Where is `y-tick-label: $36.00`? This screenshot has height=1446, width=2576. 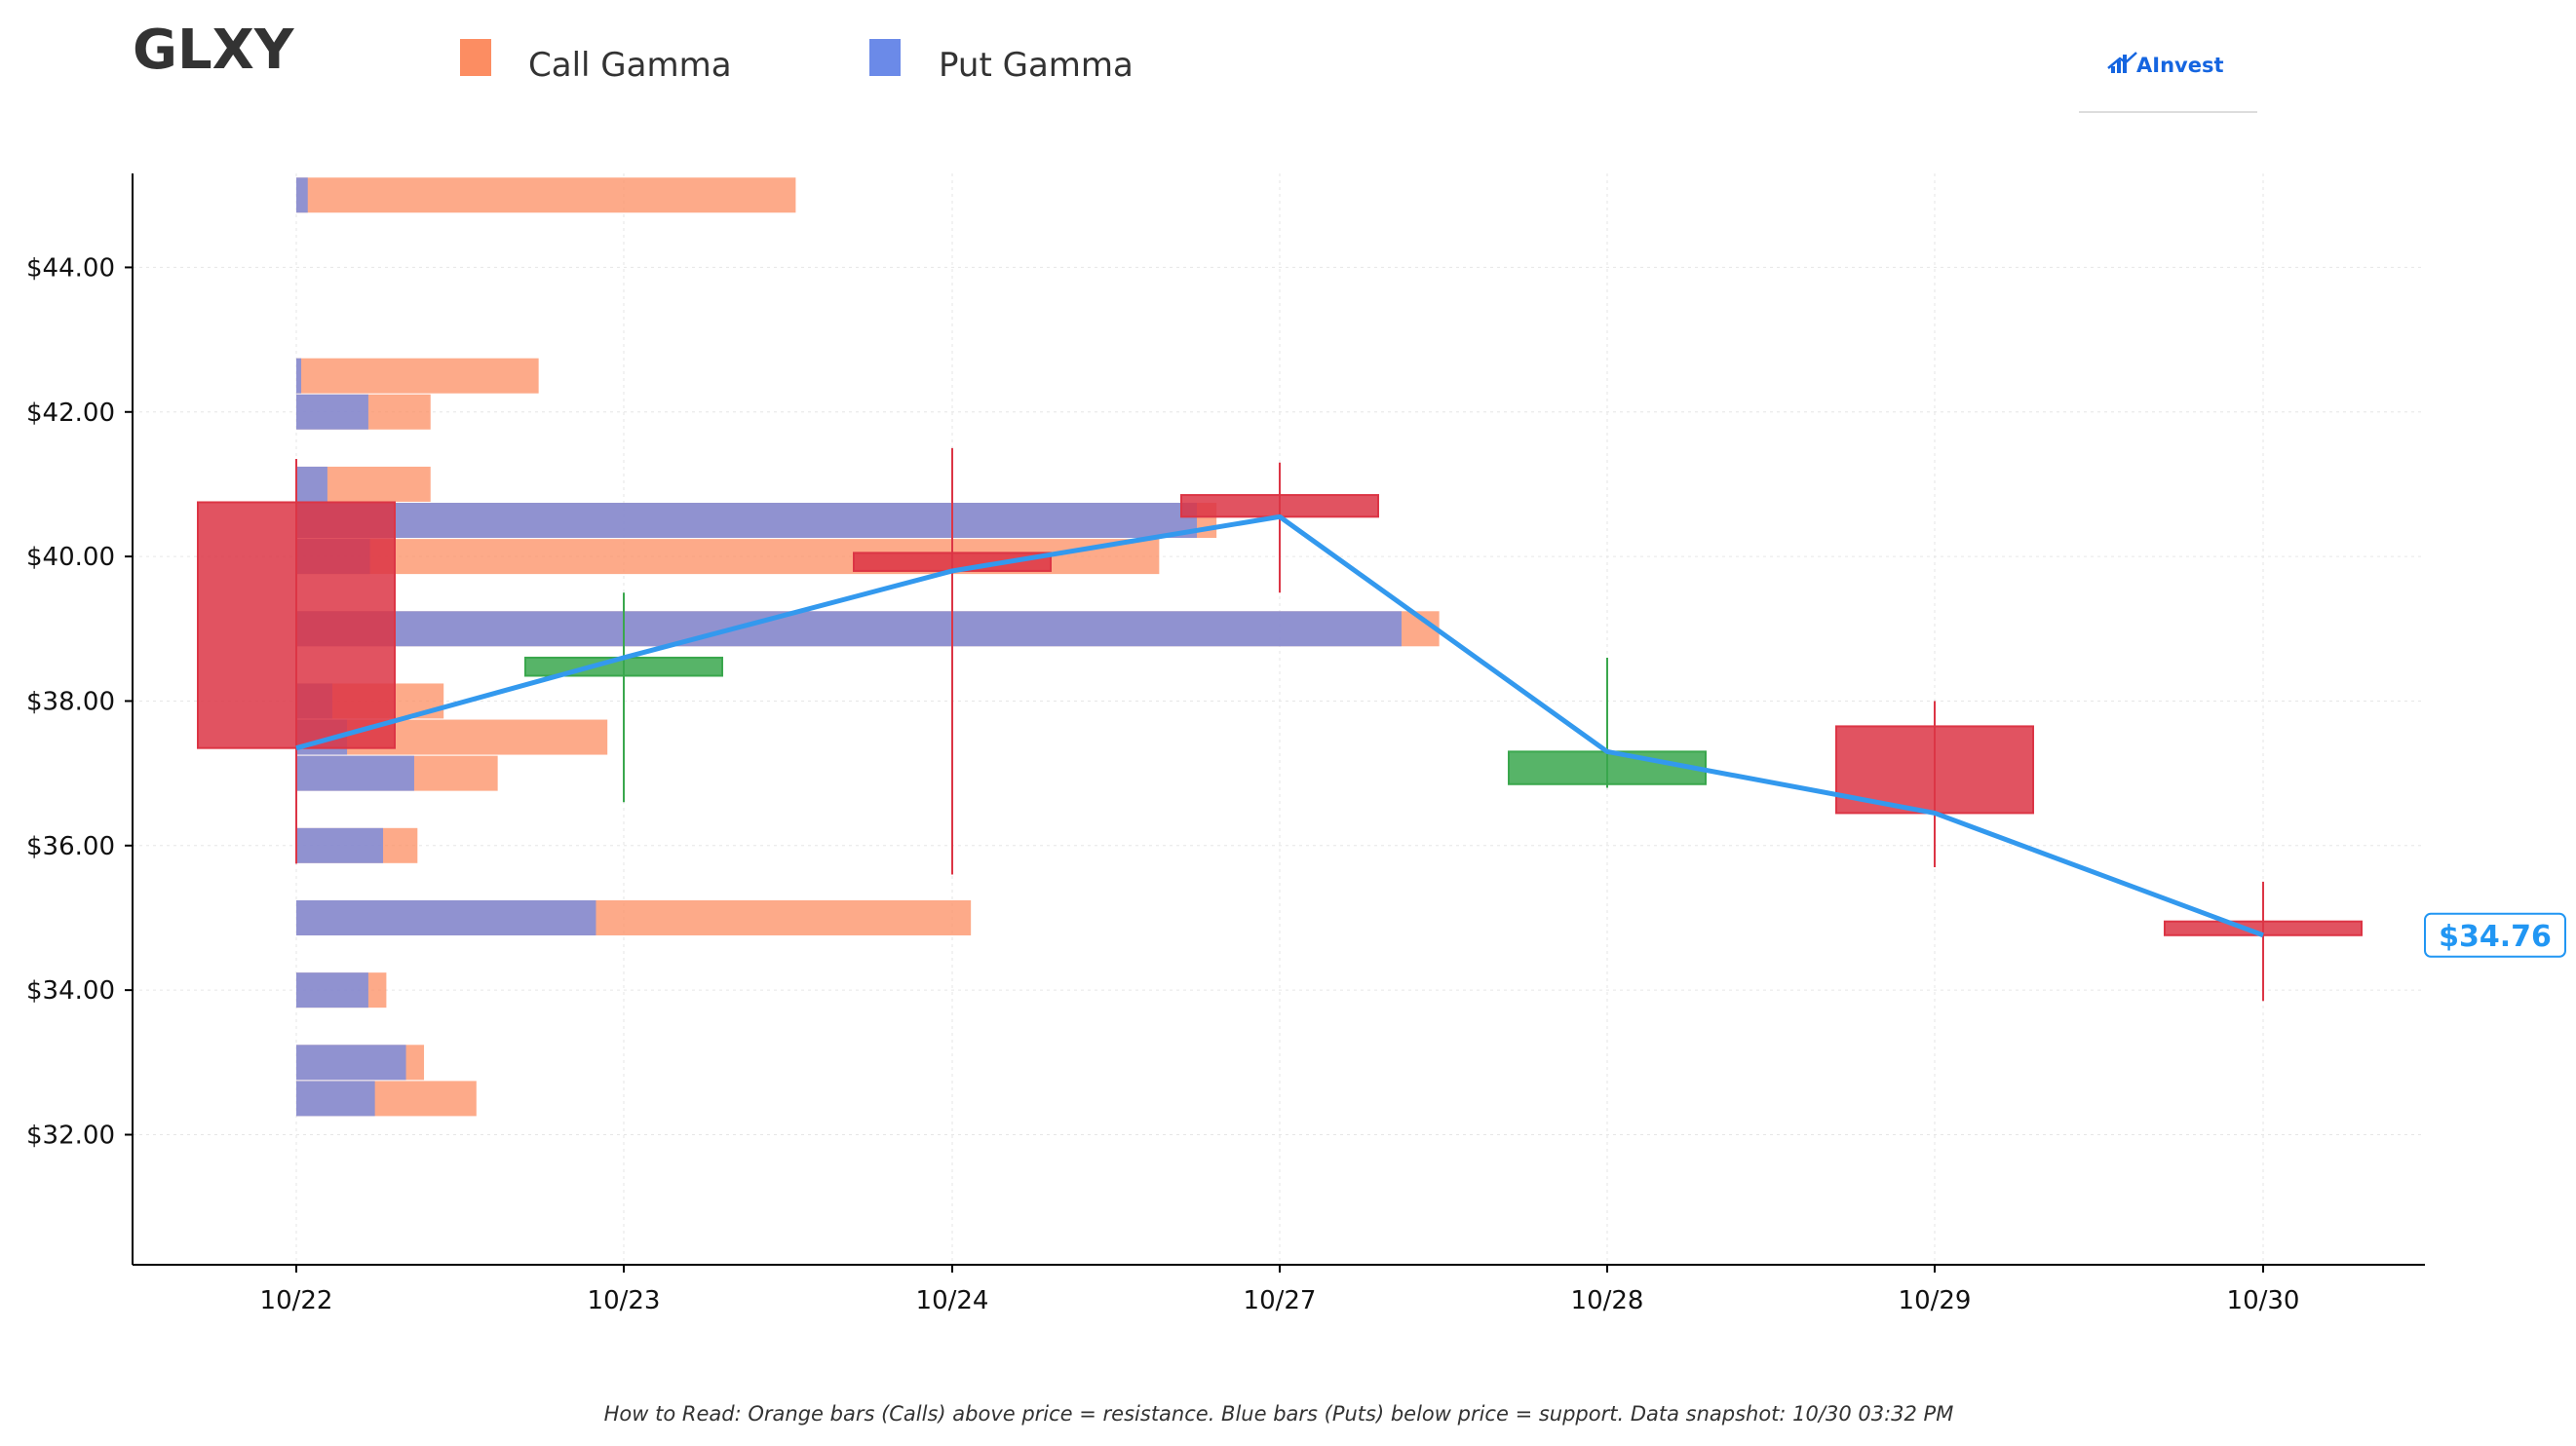
y-tick-label: $36.00 is located at coordinates (70, 846).